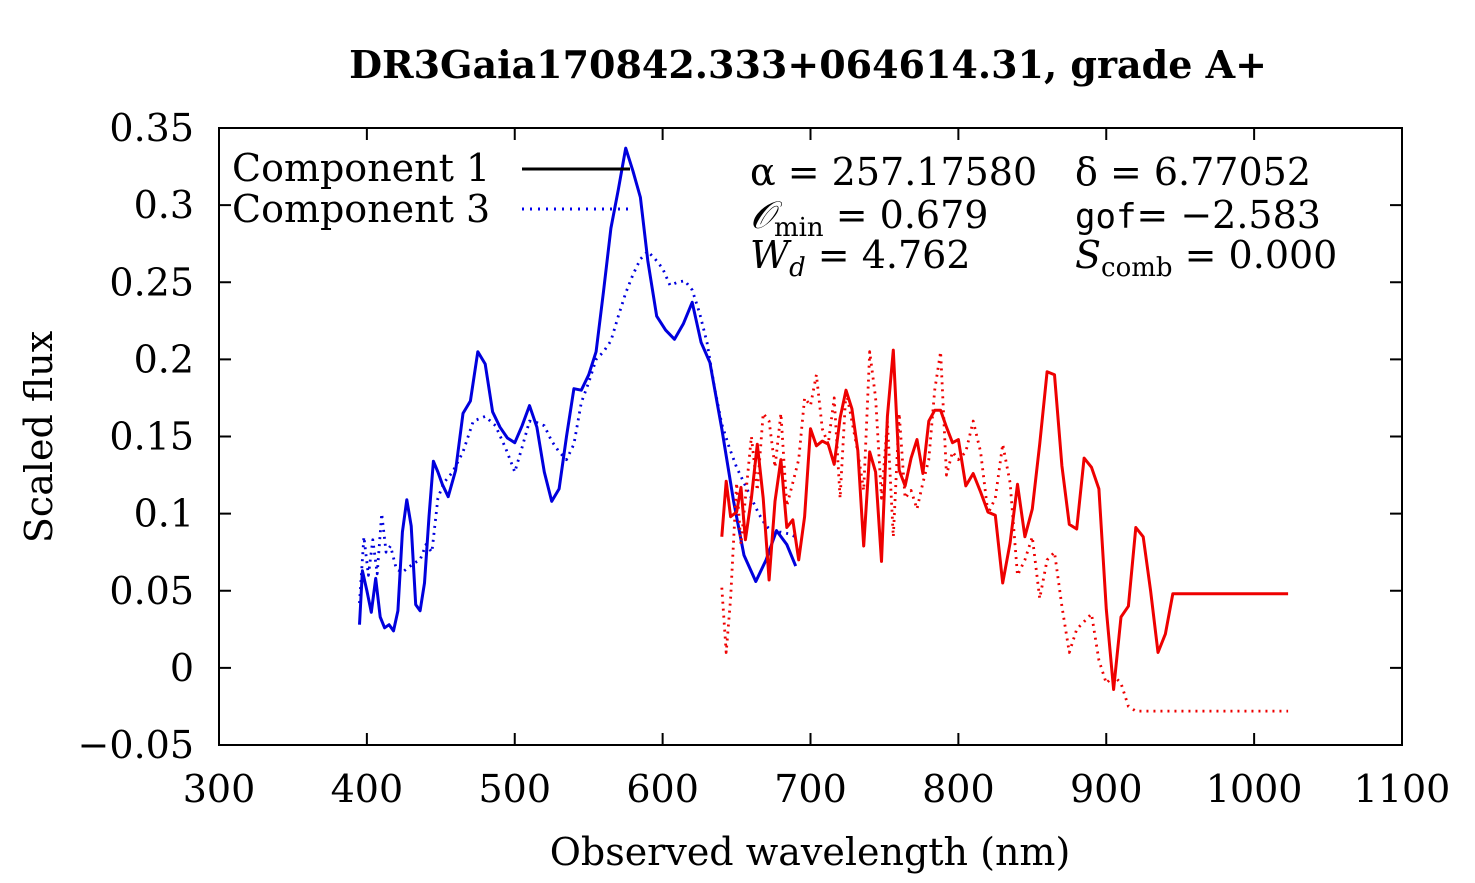 This screenshot has width=1475, height=883. I want to click on gof-symbol: gof, so click(1105, 217).